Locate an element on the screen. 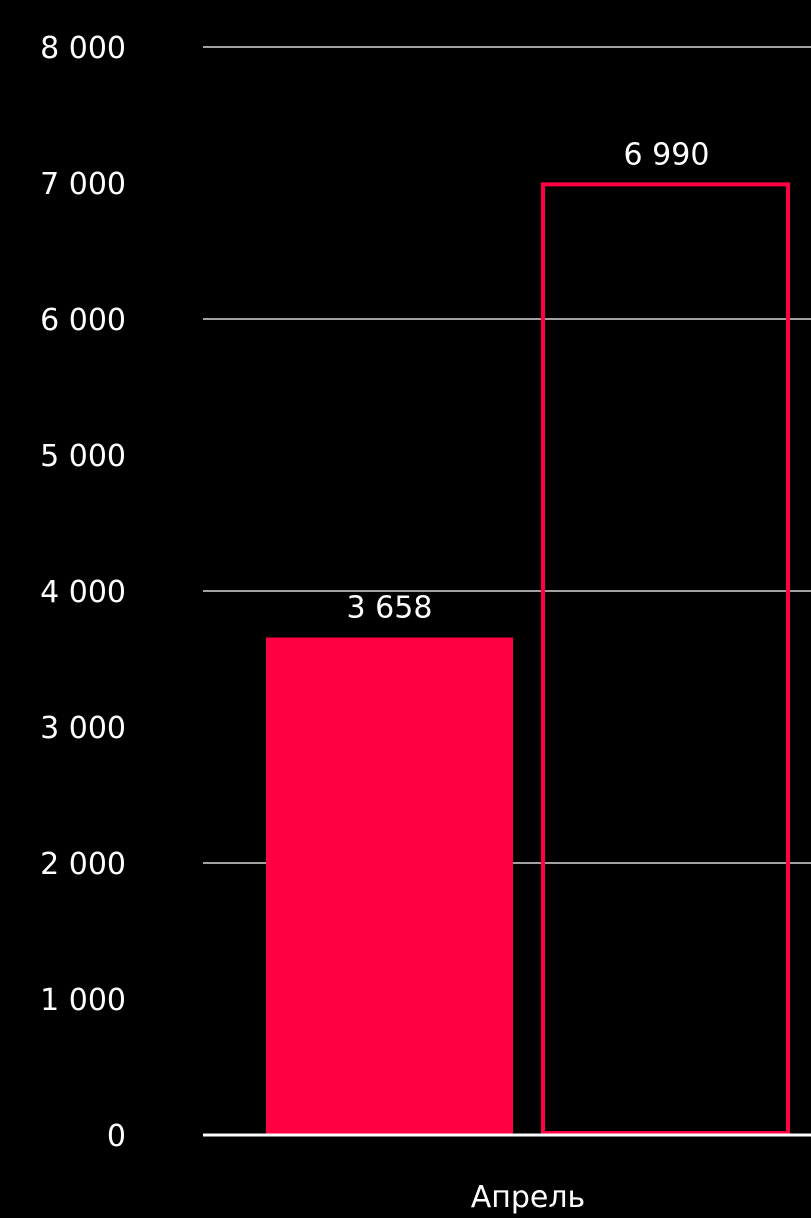  y-tick-label: 7 000 is located at coordinates (83, 184).